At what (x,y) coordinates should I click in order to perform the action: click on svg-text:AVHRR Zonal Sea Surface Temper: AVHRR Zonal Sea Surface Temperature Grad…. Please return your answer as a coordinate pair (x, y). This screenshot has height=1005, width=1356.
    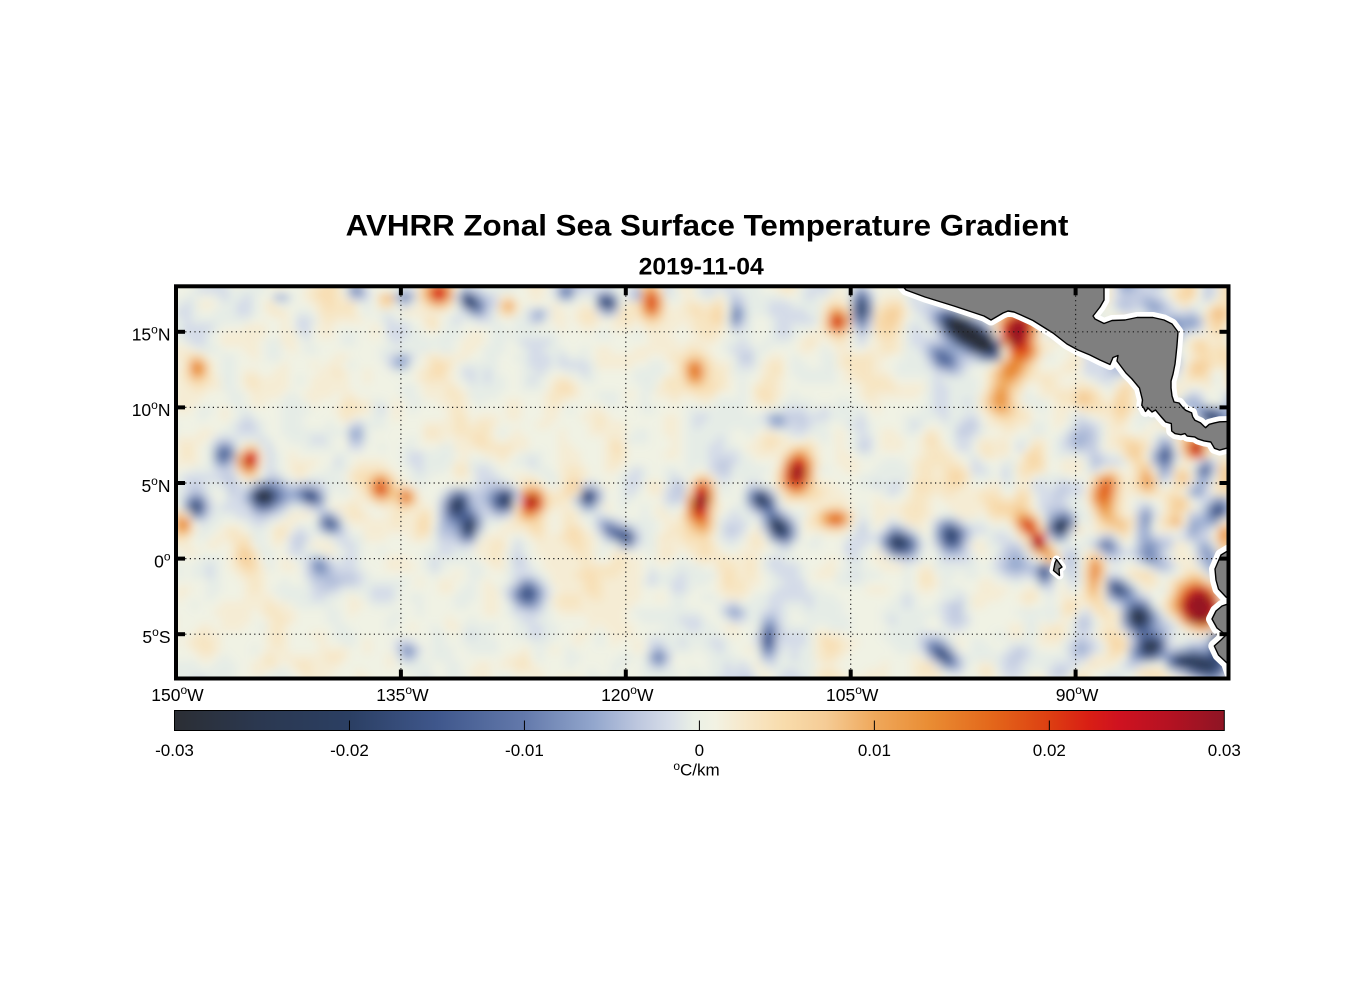
    Looking at the image, I should click on (707, 225).